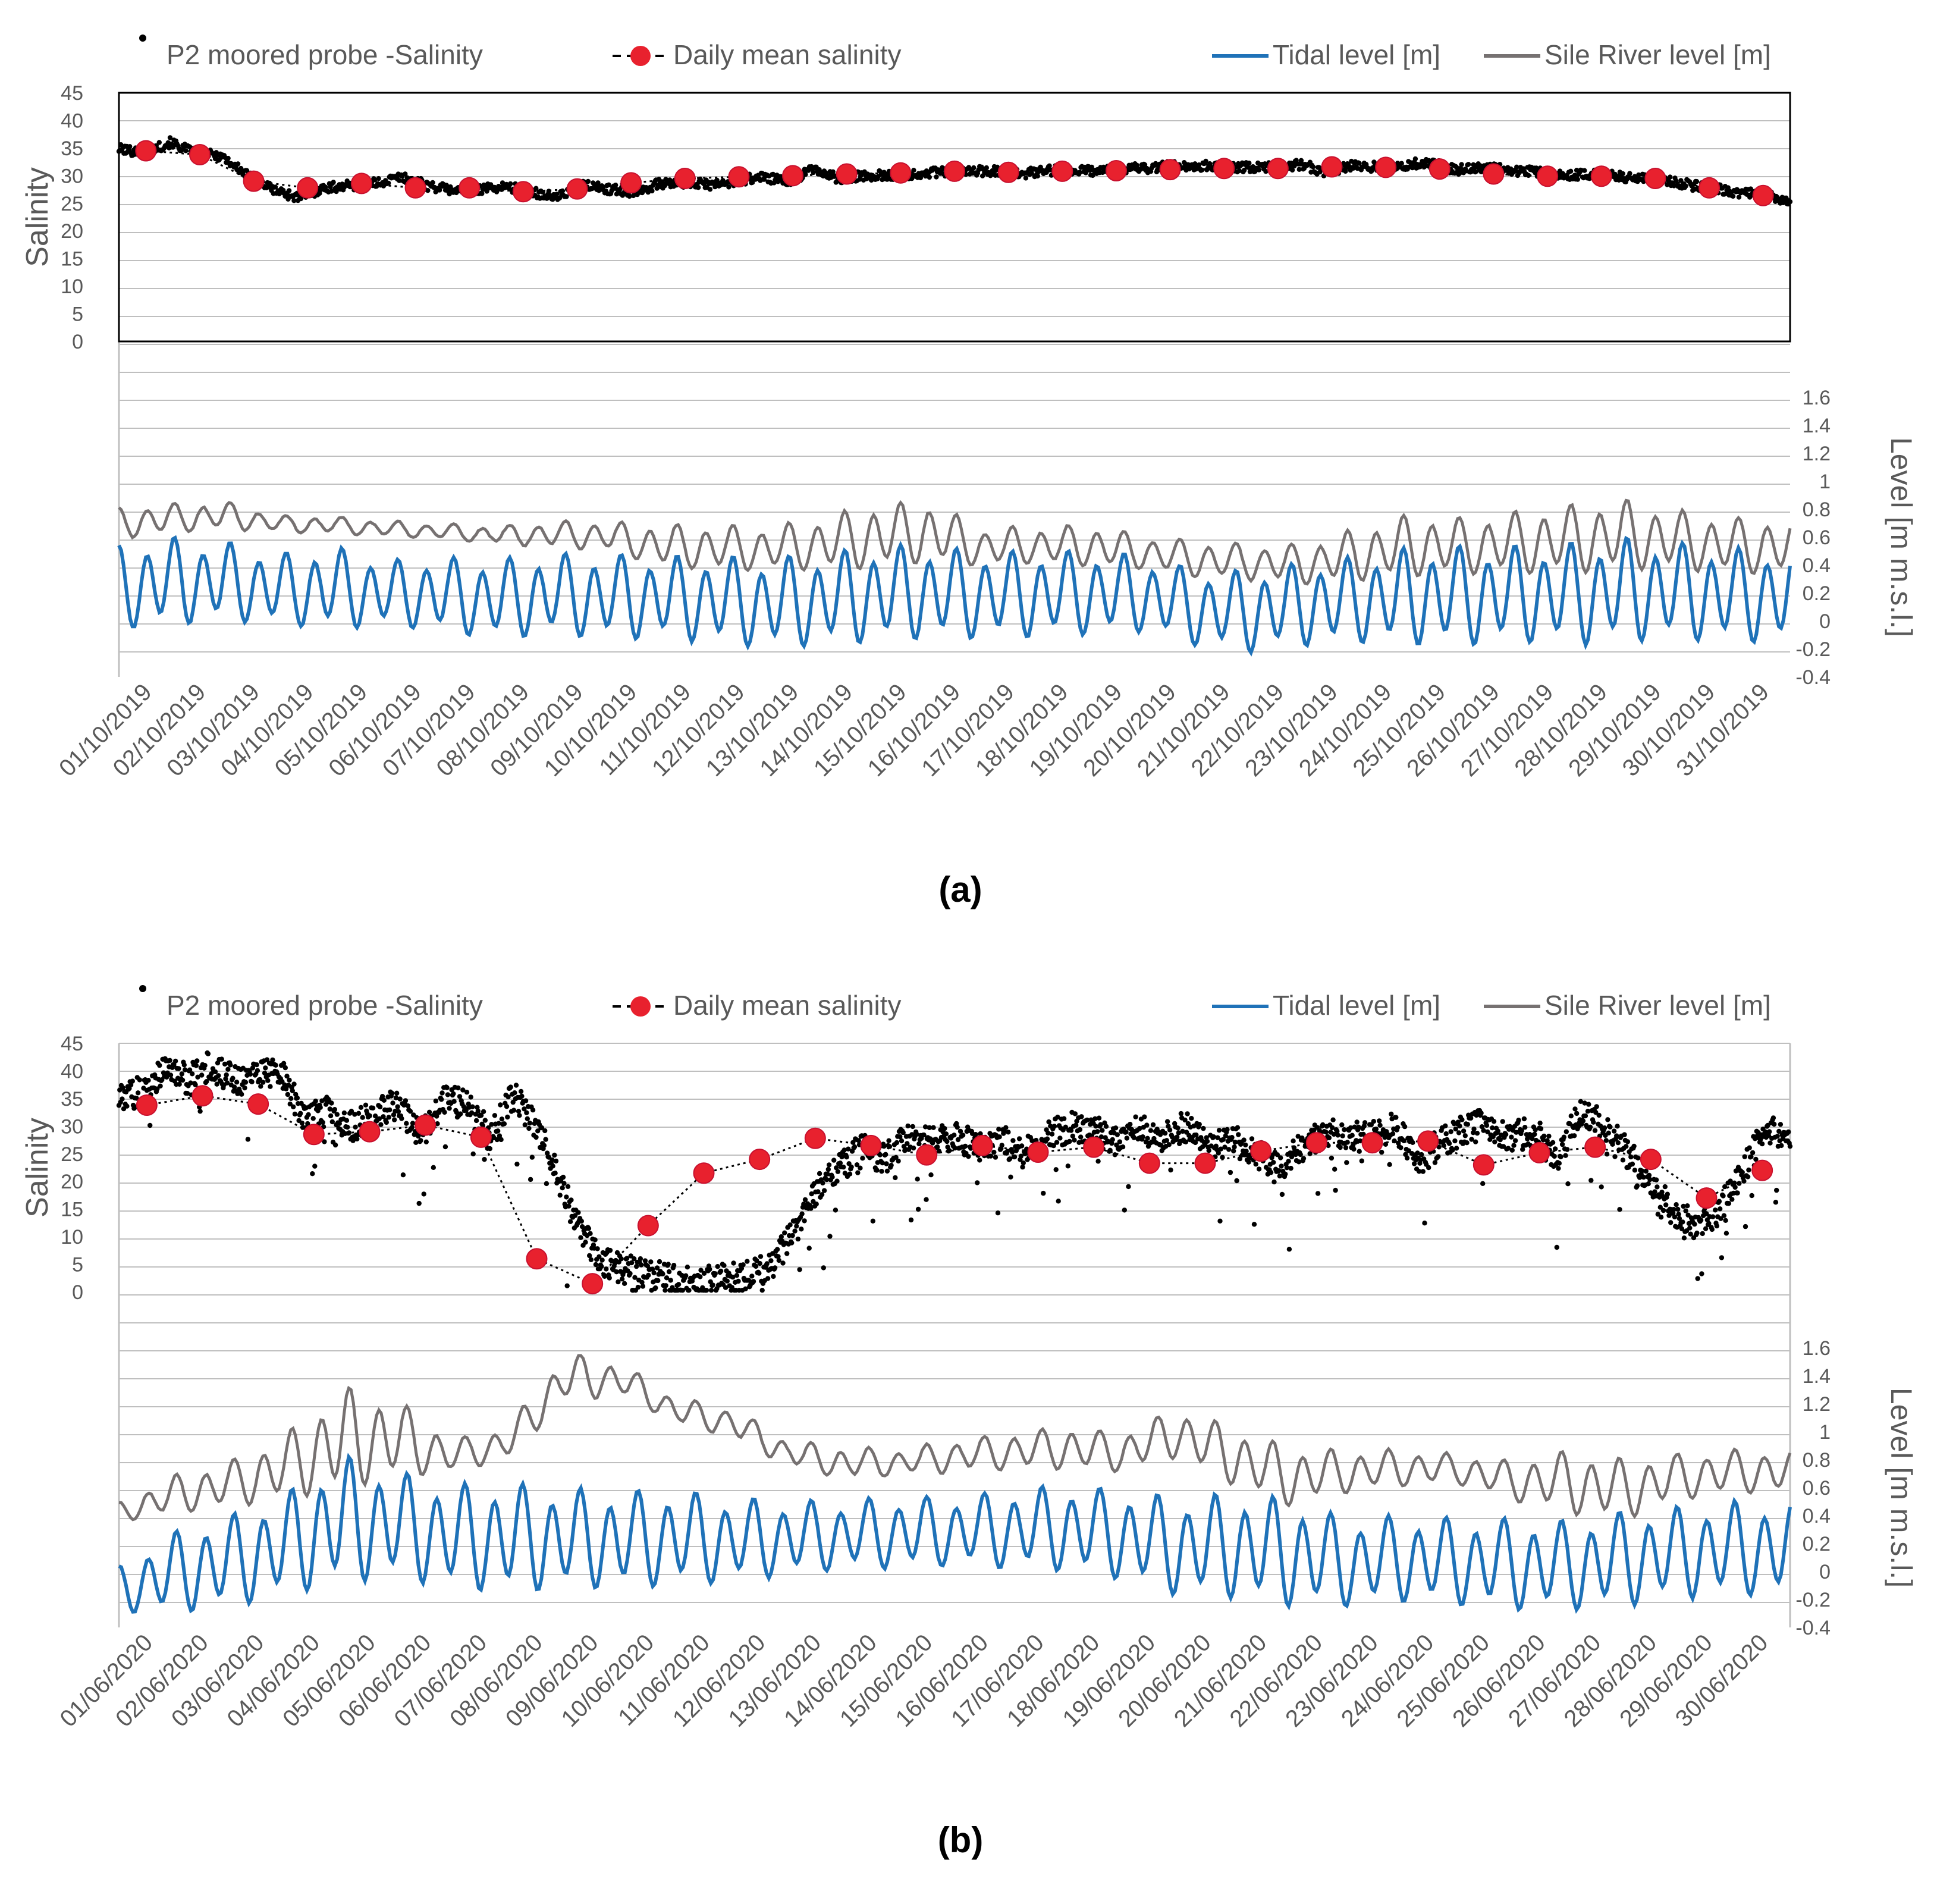  Describe the element at coordinates (72, 1099) in the screenshot. I see `salinity-tick-label: 35` at that location.